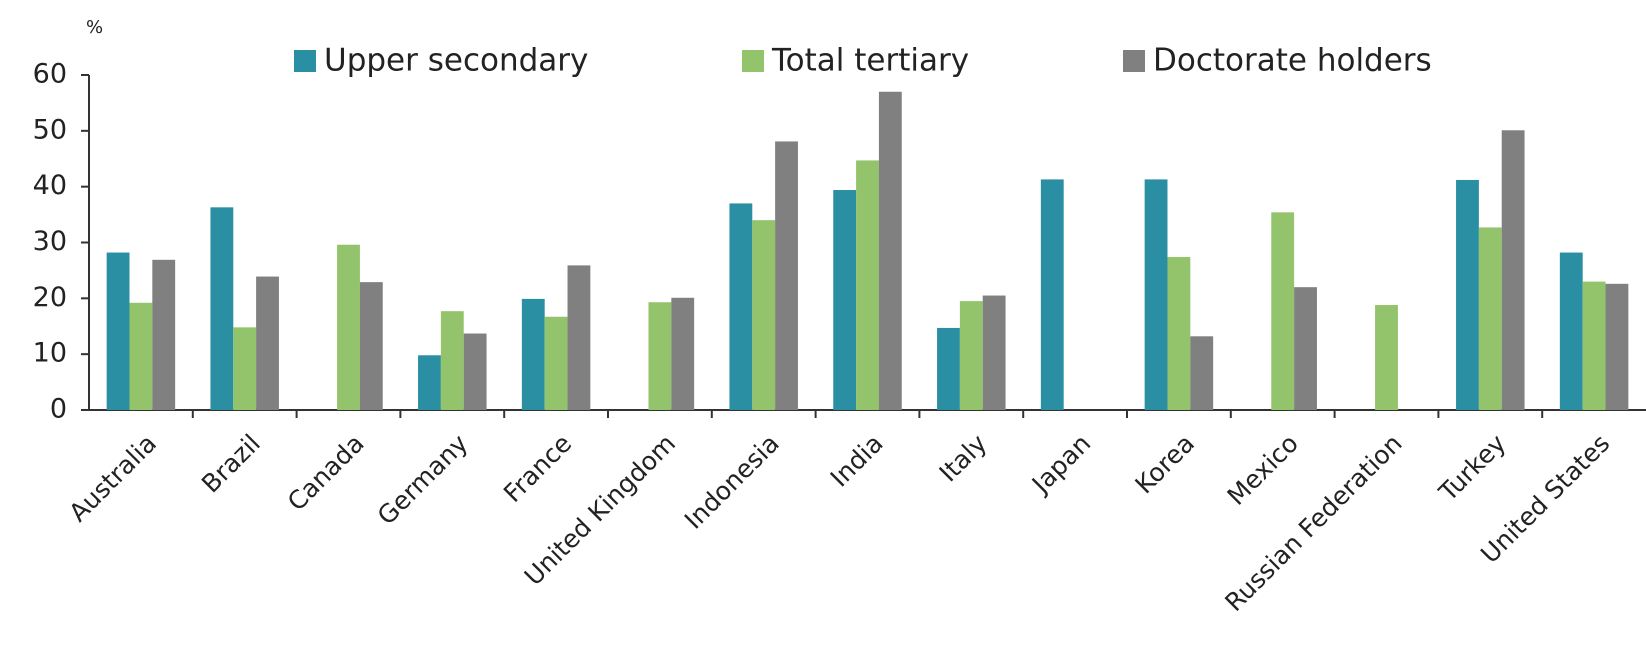 The image size is (1646, 661). What do you see at coordinates (857, 461) in the screenshot?
I see `x-tick-label: India` at bounding box center [857, 461].